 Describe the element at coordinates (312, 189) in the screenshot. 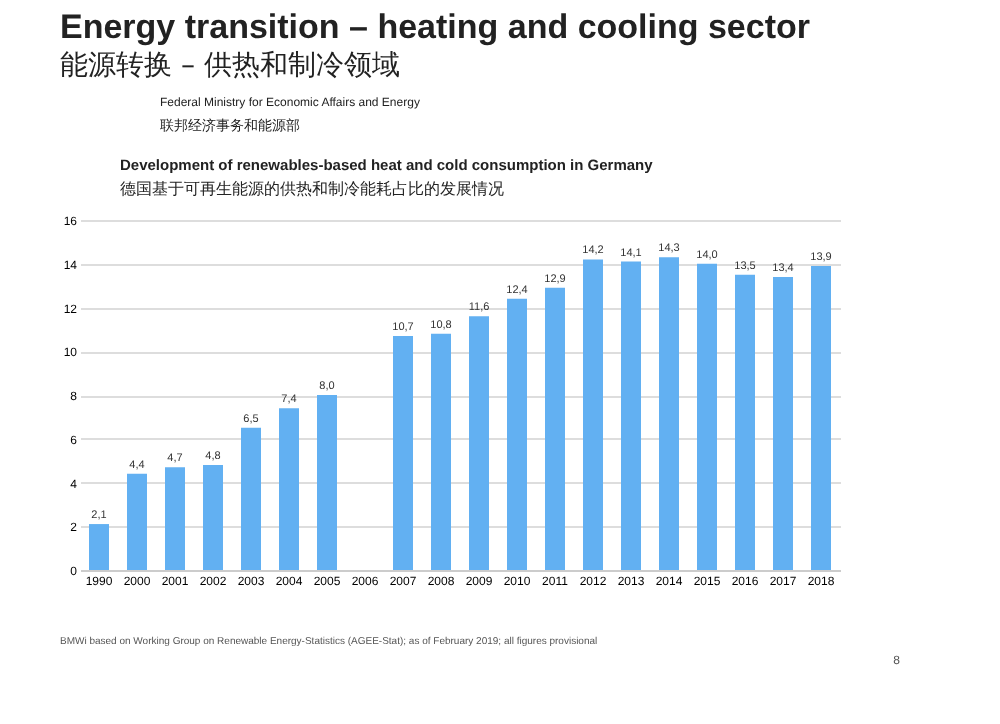

I see `text: 德国基于可再生能源的供热和制冷能耗占比的发展情况` at that location.